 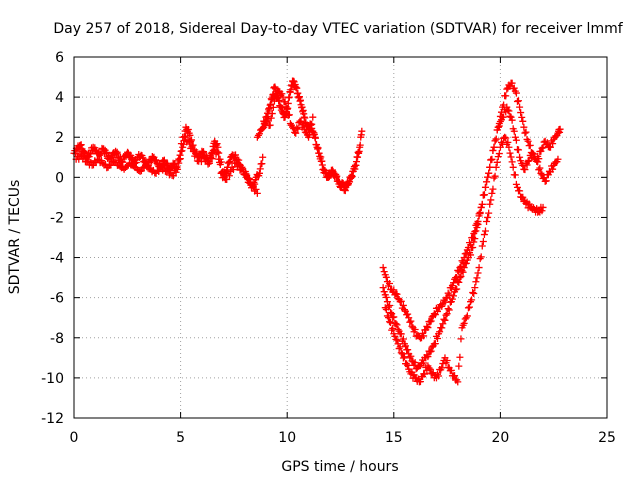 What do you see at coordinates (59, 58) in the screenshot?
I see `y-tick-label: 6` at bounding box center [59, 58].